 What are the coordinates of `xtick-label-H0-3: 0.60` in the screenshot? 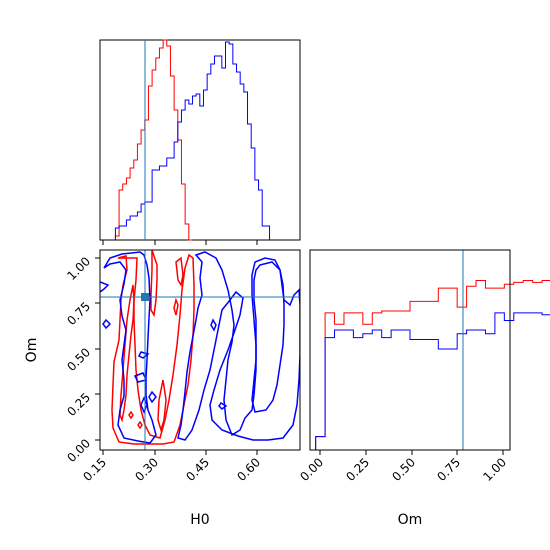 It's located at (248, 469).